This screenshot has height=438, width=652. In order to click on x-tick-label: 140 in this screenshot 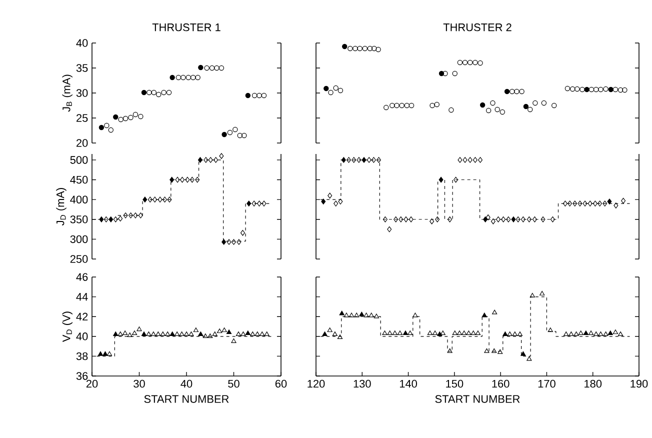, I will do `click(408, 384)`.